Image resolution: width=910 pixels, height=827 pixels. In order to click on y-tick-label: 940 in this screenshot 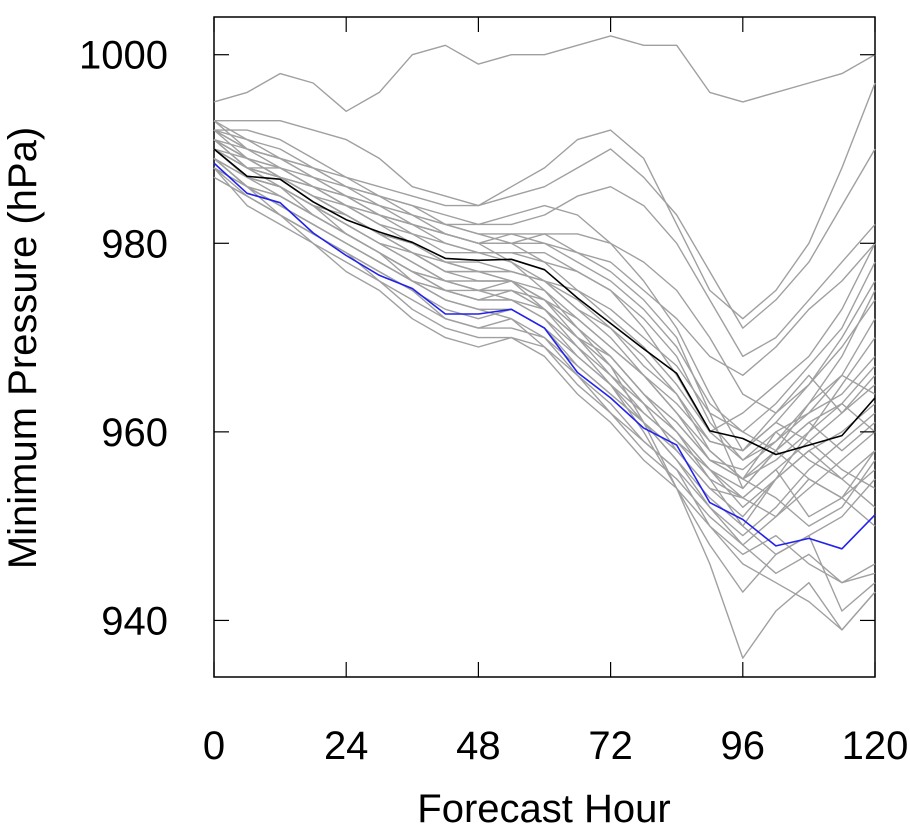, I will do `click(134, 621)`.